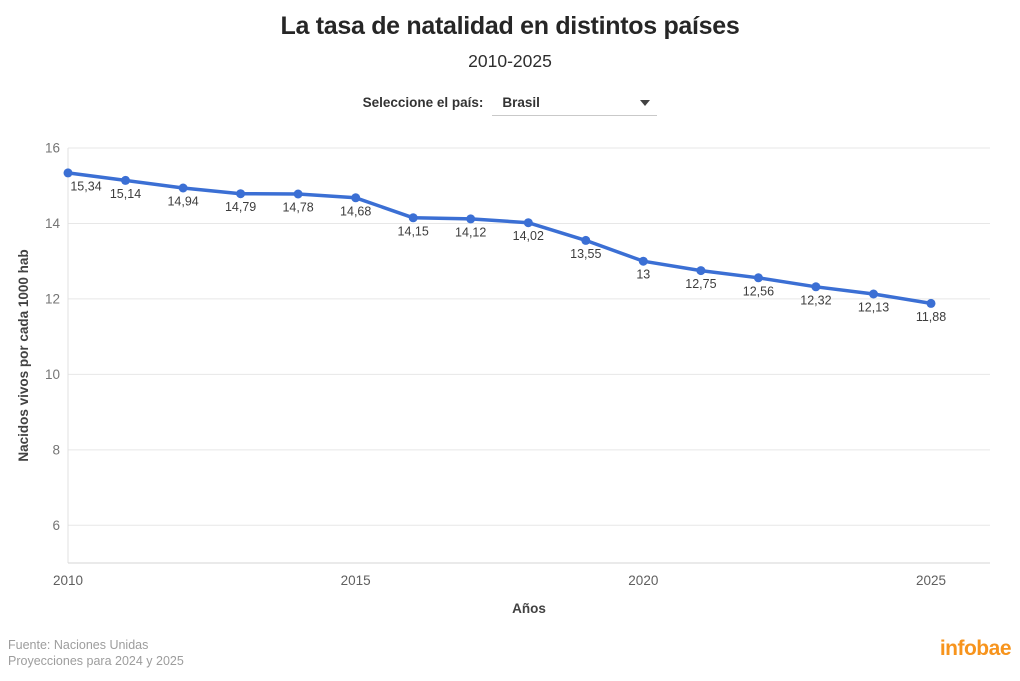  I want to click on y-tick-label: 12, so click(52, 298).